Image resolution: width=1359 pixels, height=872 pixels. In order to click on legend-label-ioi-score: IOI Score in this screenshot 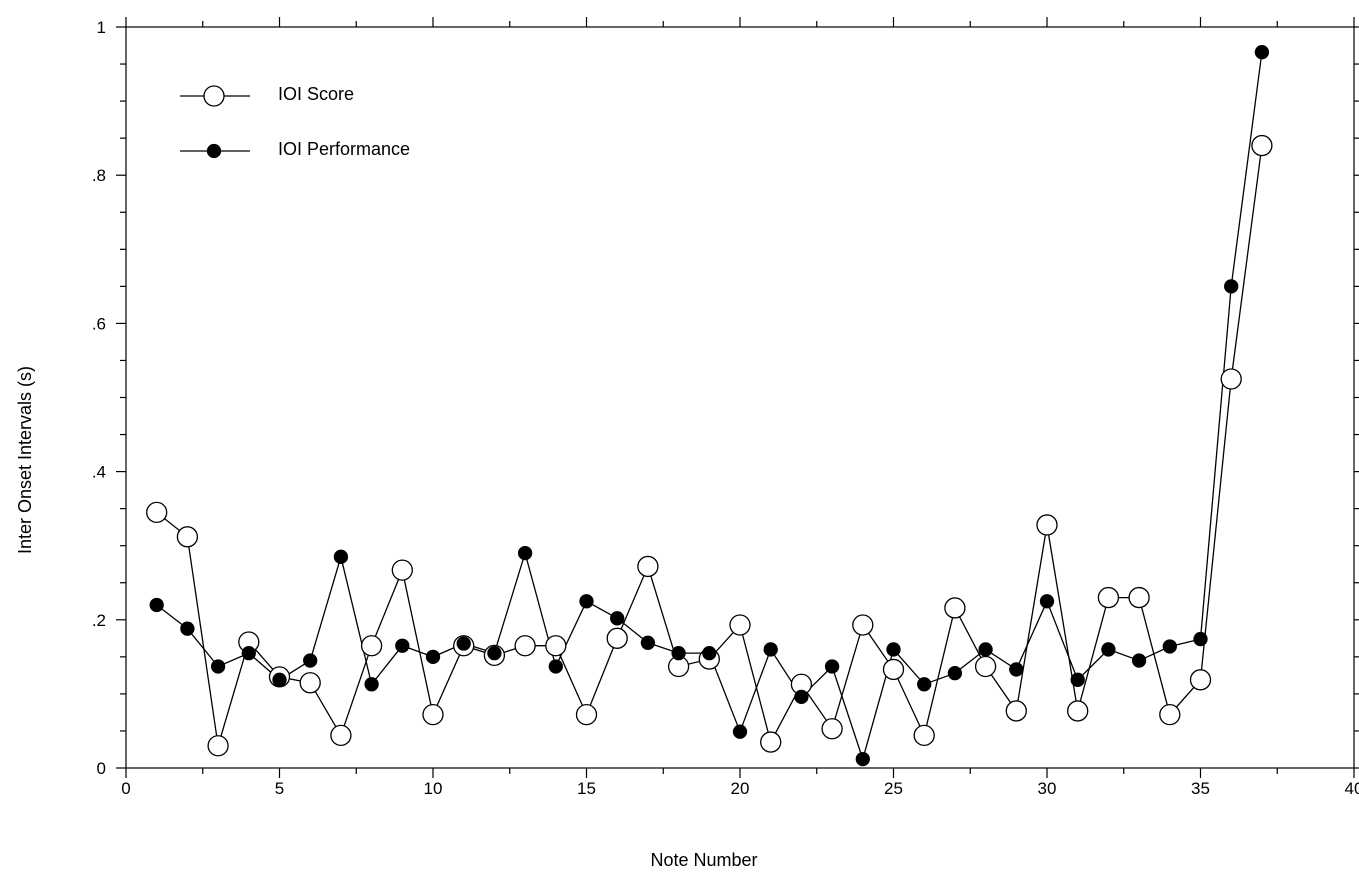, I will do `click(316, 94)`.